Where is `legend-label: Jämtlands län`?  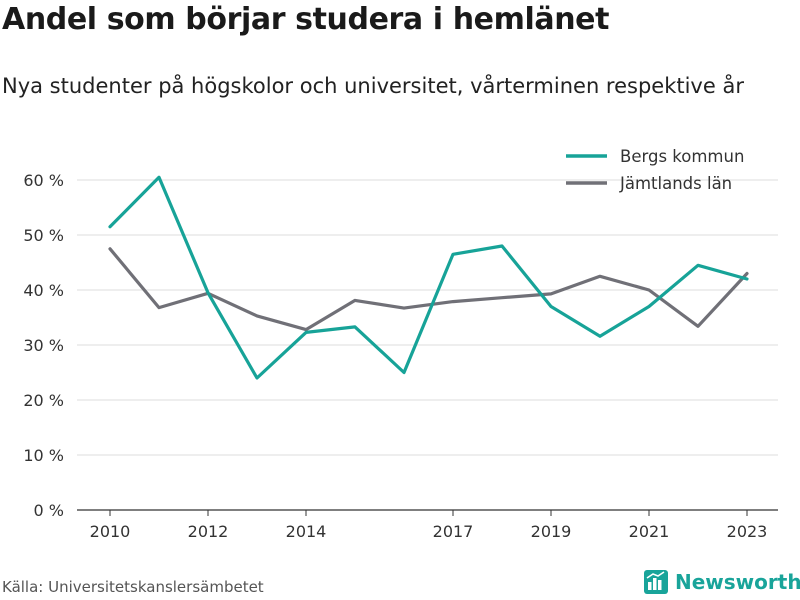
legend-label: Jämtlands län is located at coordinates (675, 183).